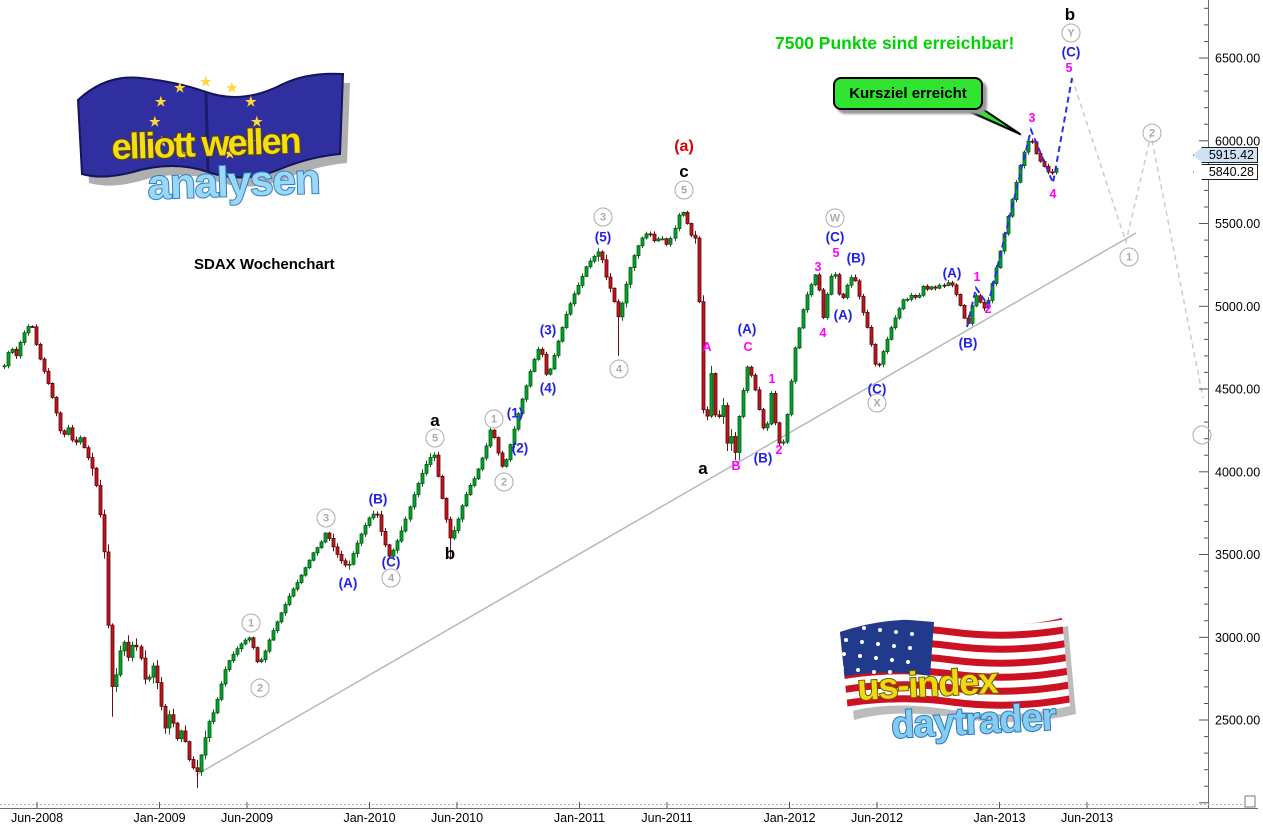 The image size is (1263, 828). I want to click on time-axis-label: Jun-2008, so click(37, 818).